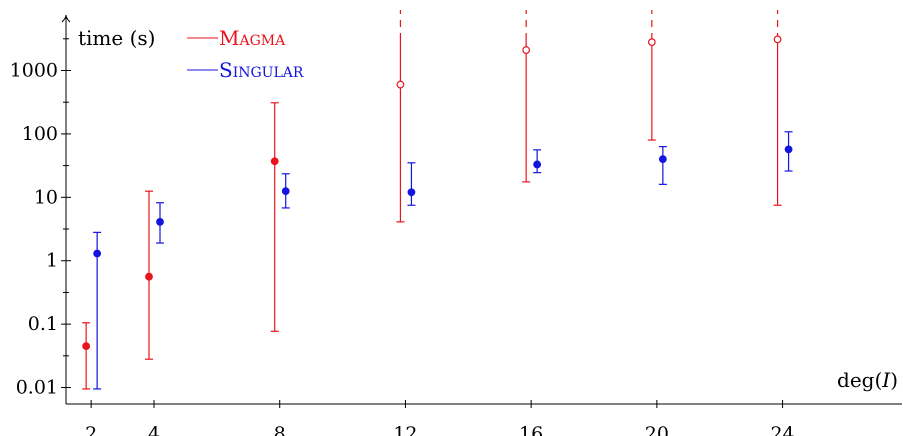 This screenshot has height=436, width=903. What do you see at coordinates (245, 54) in the screenshot?
I see `legend: Magma Singular` at bounding box center [245, 54].